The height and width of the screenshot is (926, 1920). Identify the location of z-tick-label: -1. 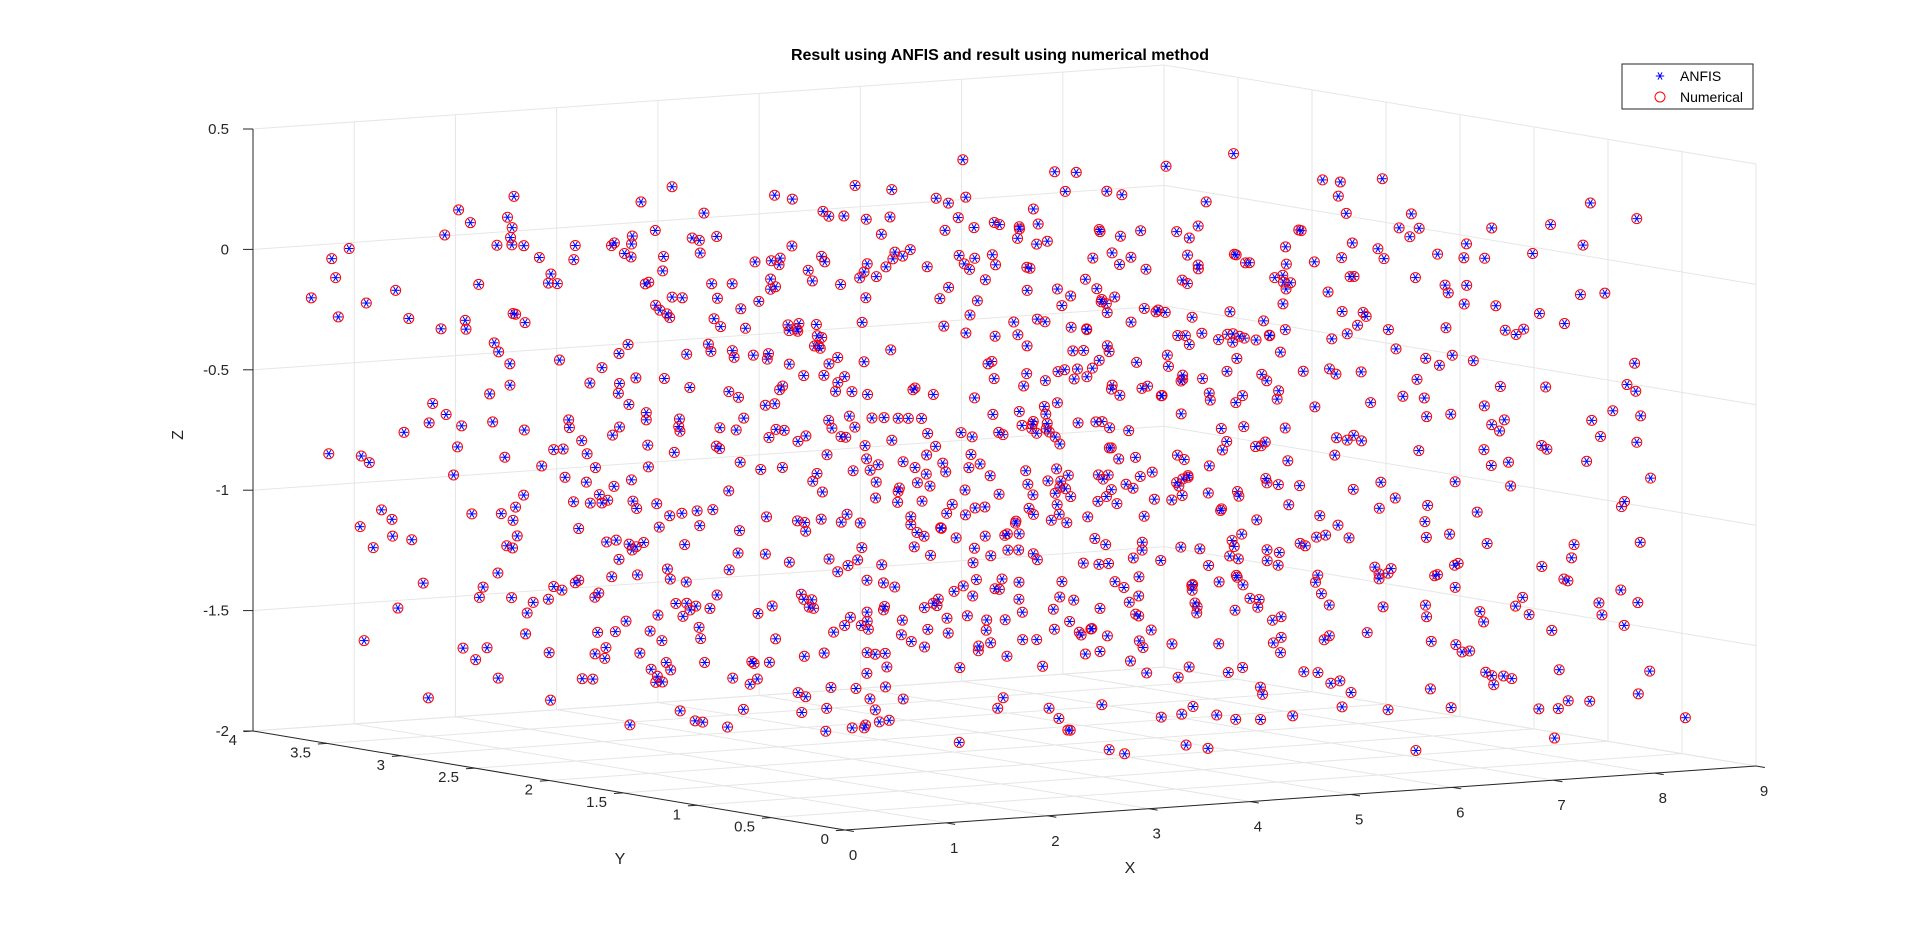
(222, 490).